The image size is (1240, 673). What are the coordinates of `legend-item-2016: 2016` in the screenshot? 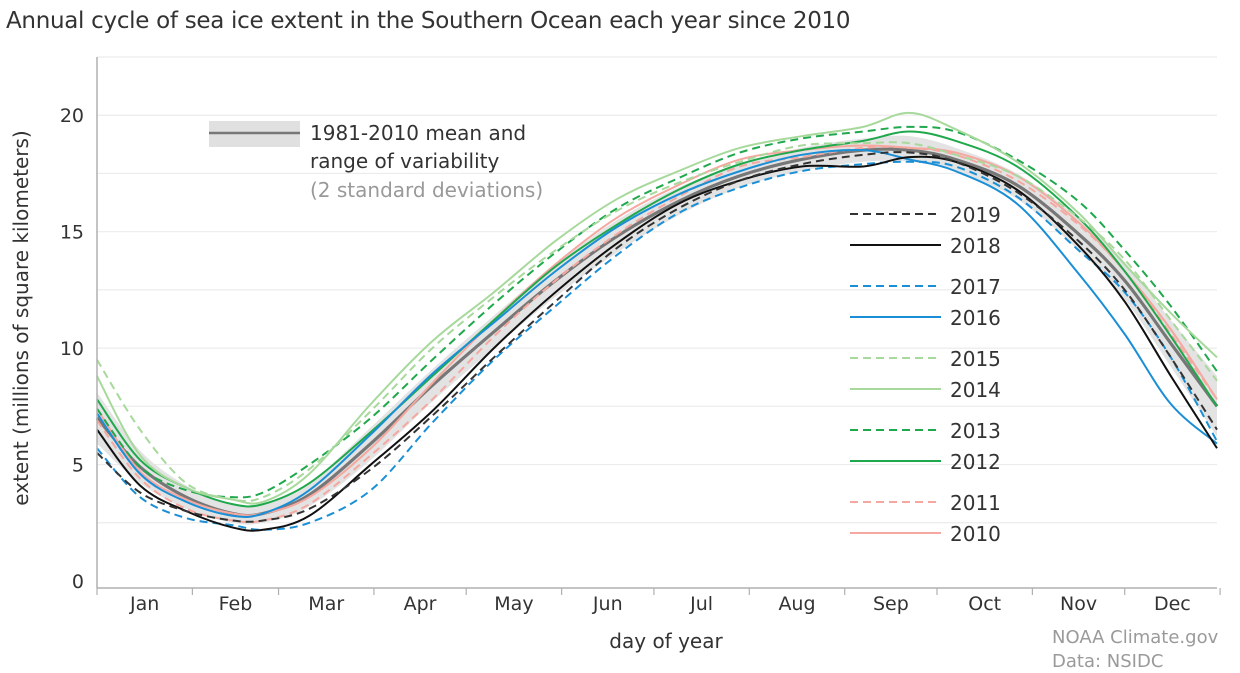 It's located at (925, 318).